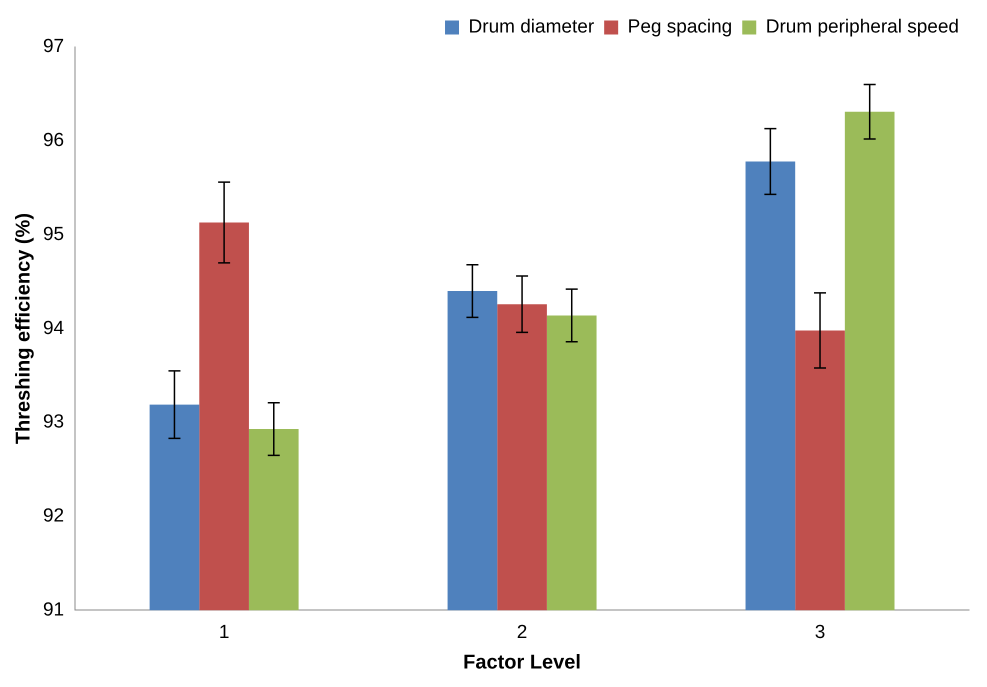 This screenshot has width=987, height=687. What do you see at coordinates (53, 328) in the screenshot?
I see `y-tick-label: 94` at bounding box center [53, 328].